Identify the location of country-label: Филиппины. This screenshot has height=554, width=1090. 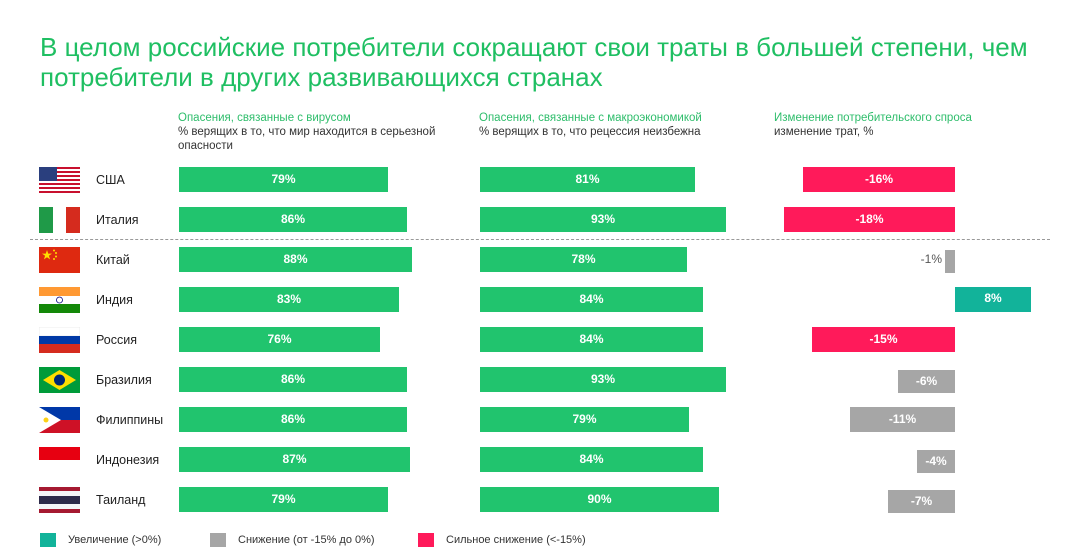
(130, 420).